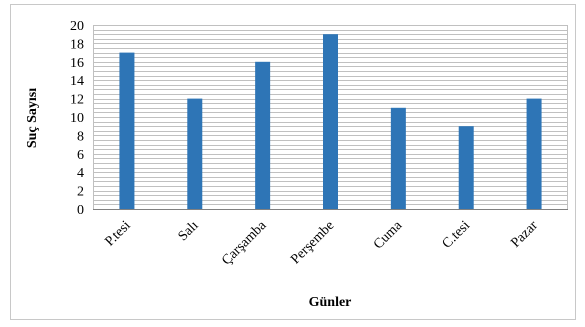 The image size is (585, 327). Describe the element at coordinates (80, 155) in the screenshot. I see `y-tick-label: 6` at that location.